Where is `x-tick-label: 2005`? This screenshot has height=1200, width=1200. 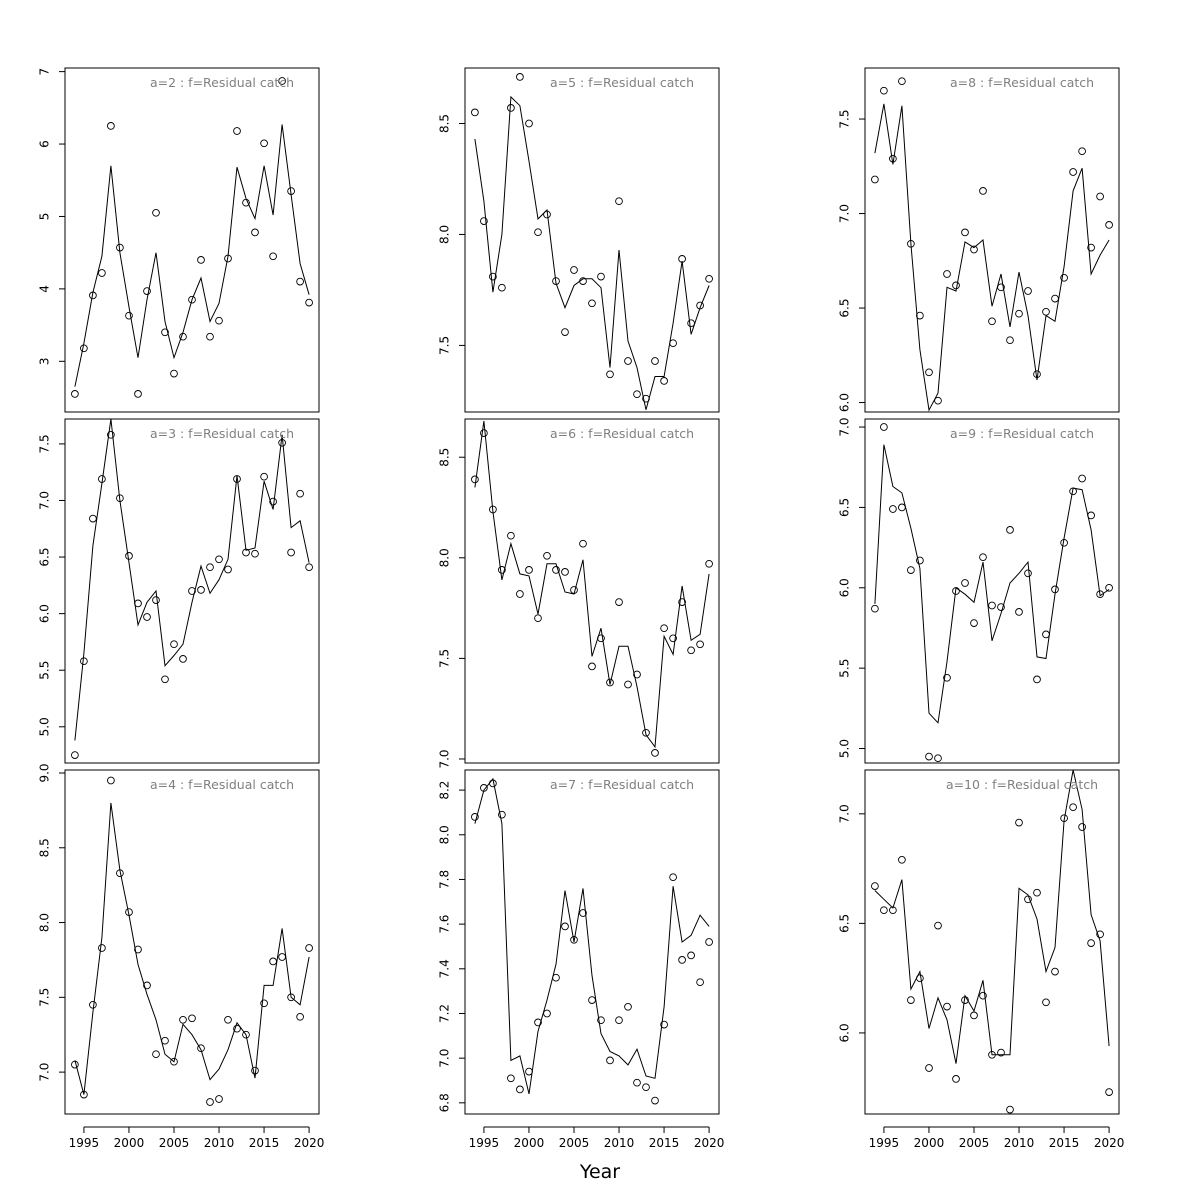
x-tick-label: 2005 is located at coordinates (174, 1143).